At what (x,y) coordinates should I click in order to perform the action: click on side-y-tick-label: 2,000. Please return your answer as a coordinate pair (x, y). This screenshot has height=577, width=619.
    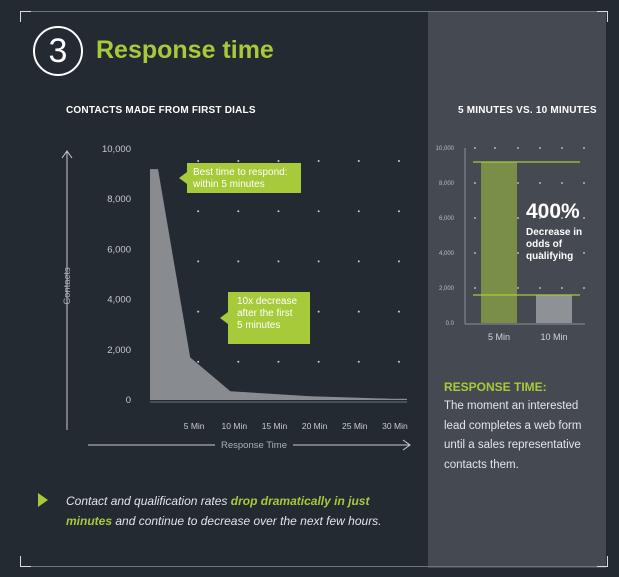
    Looking at the image, I should click on (447, 289).